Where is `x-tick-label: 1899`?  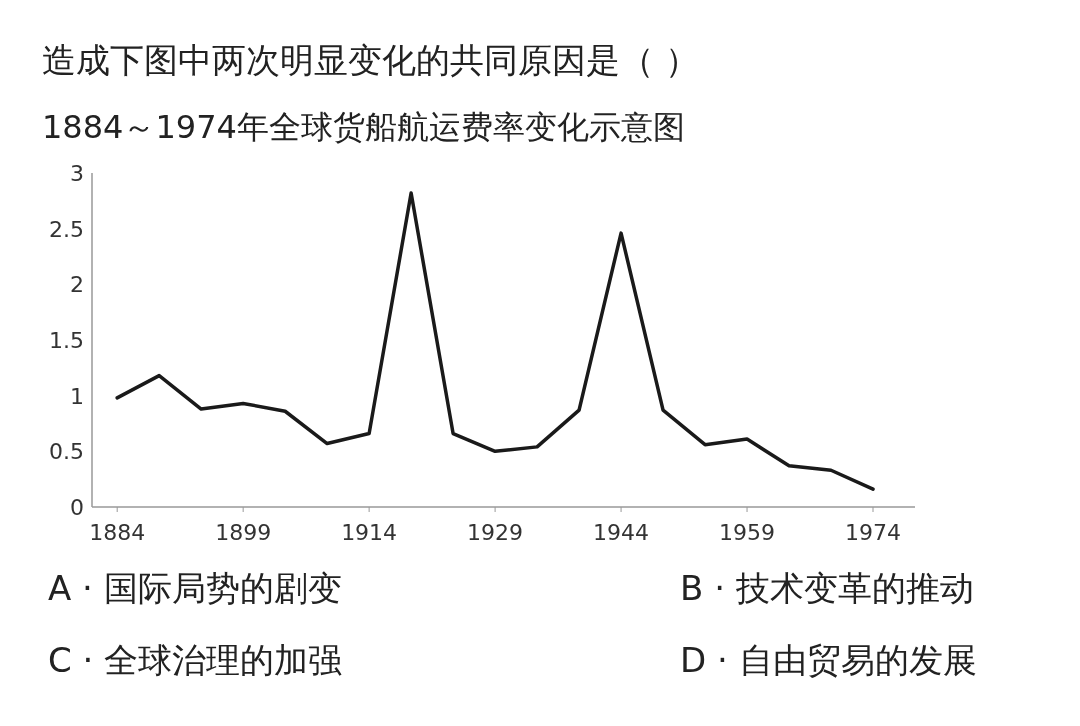 x-tick-label: 1899 is located at coordinates (243, 532).